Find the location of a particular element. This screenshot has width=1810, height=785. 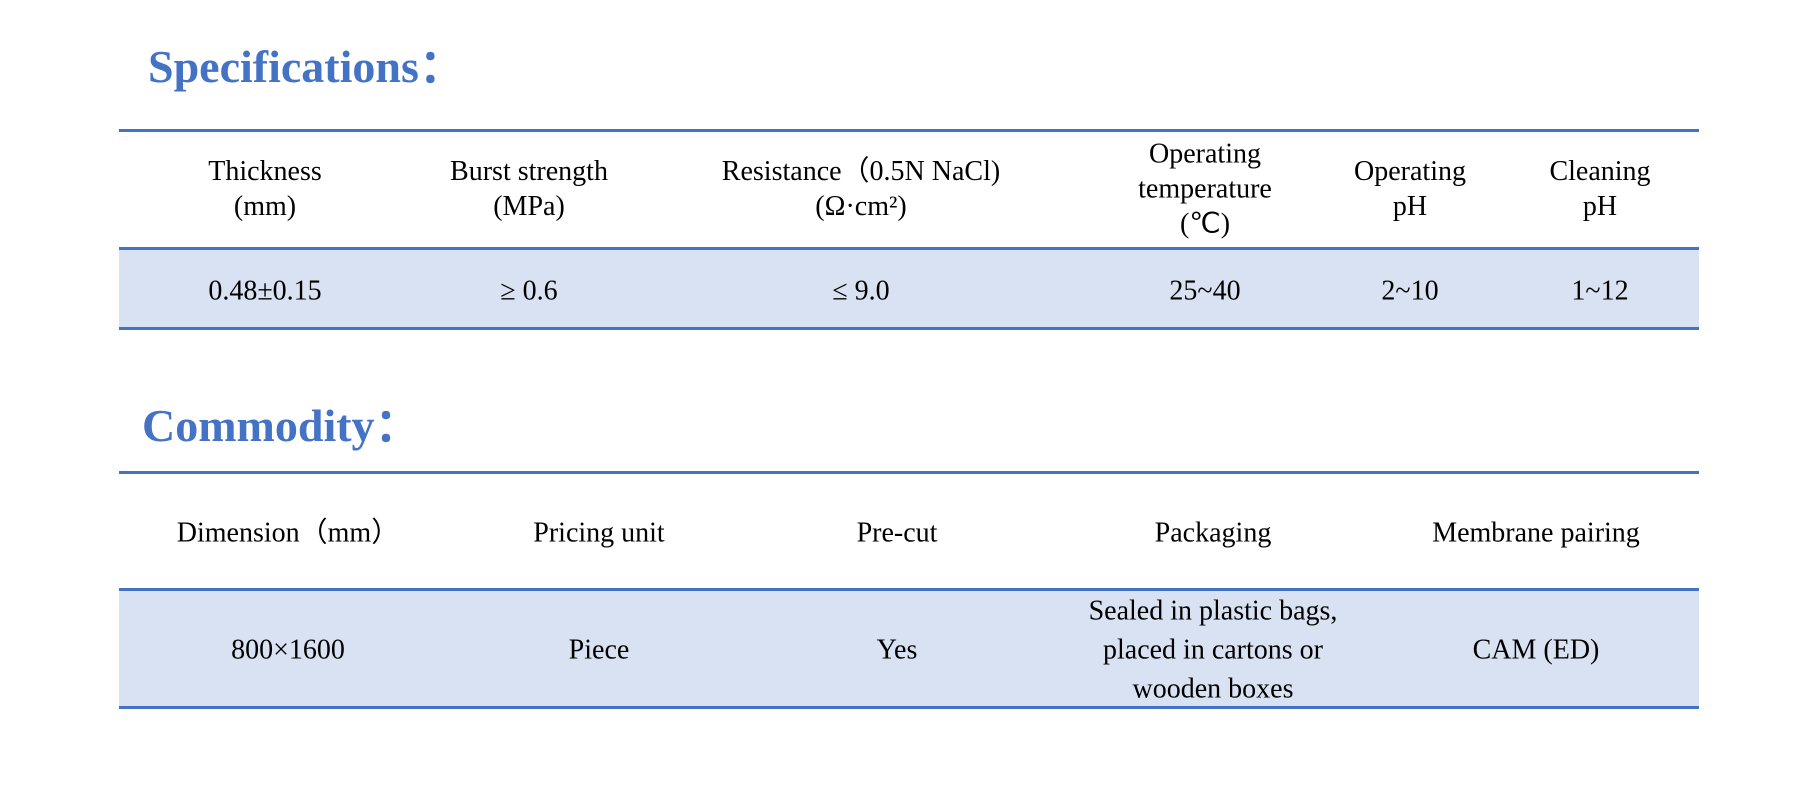

header-line: temperature is located at coordinates (1205, 189).